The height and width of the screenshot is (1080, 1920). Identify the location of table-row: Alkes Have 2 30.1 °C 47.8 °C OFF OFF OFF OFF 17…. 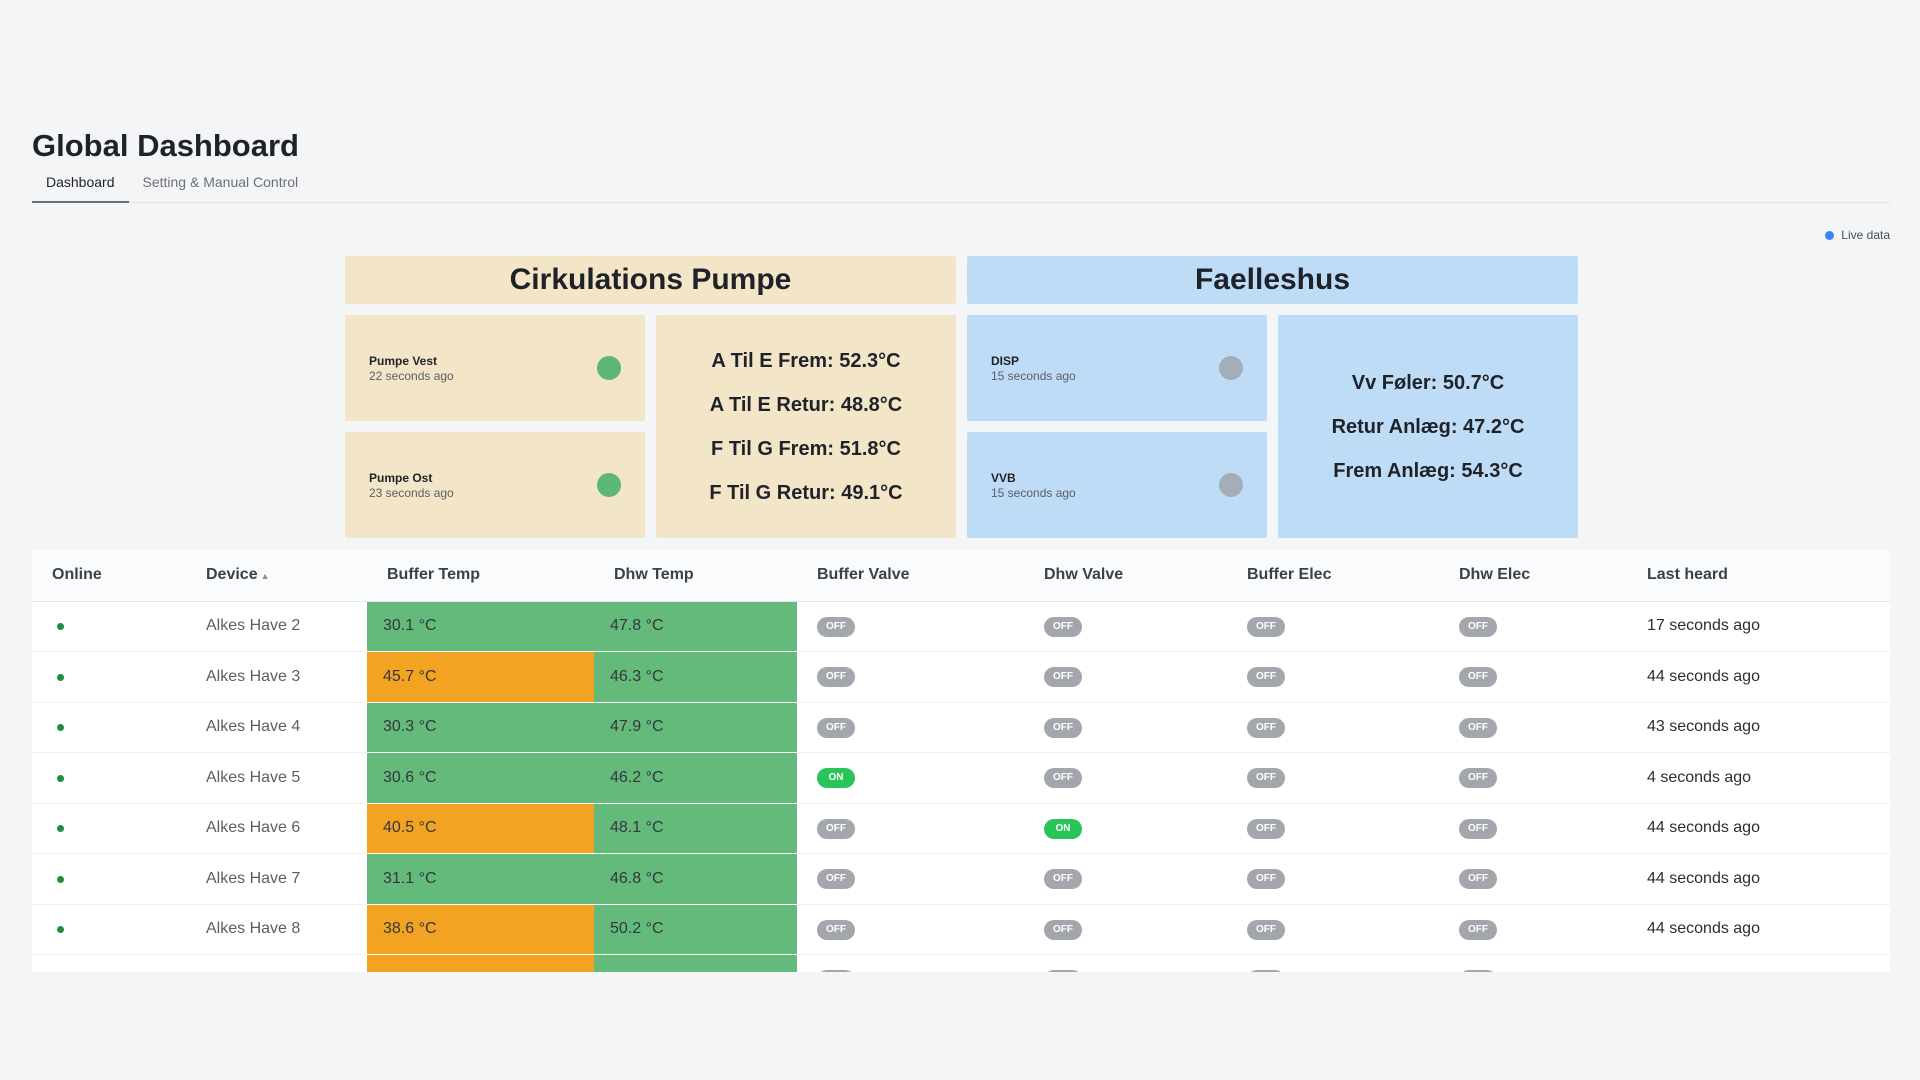
(961, 626).